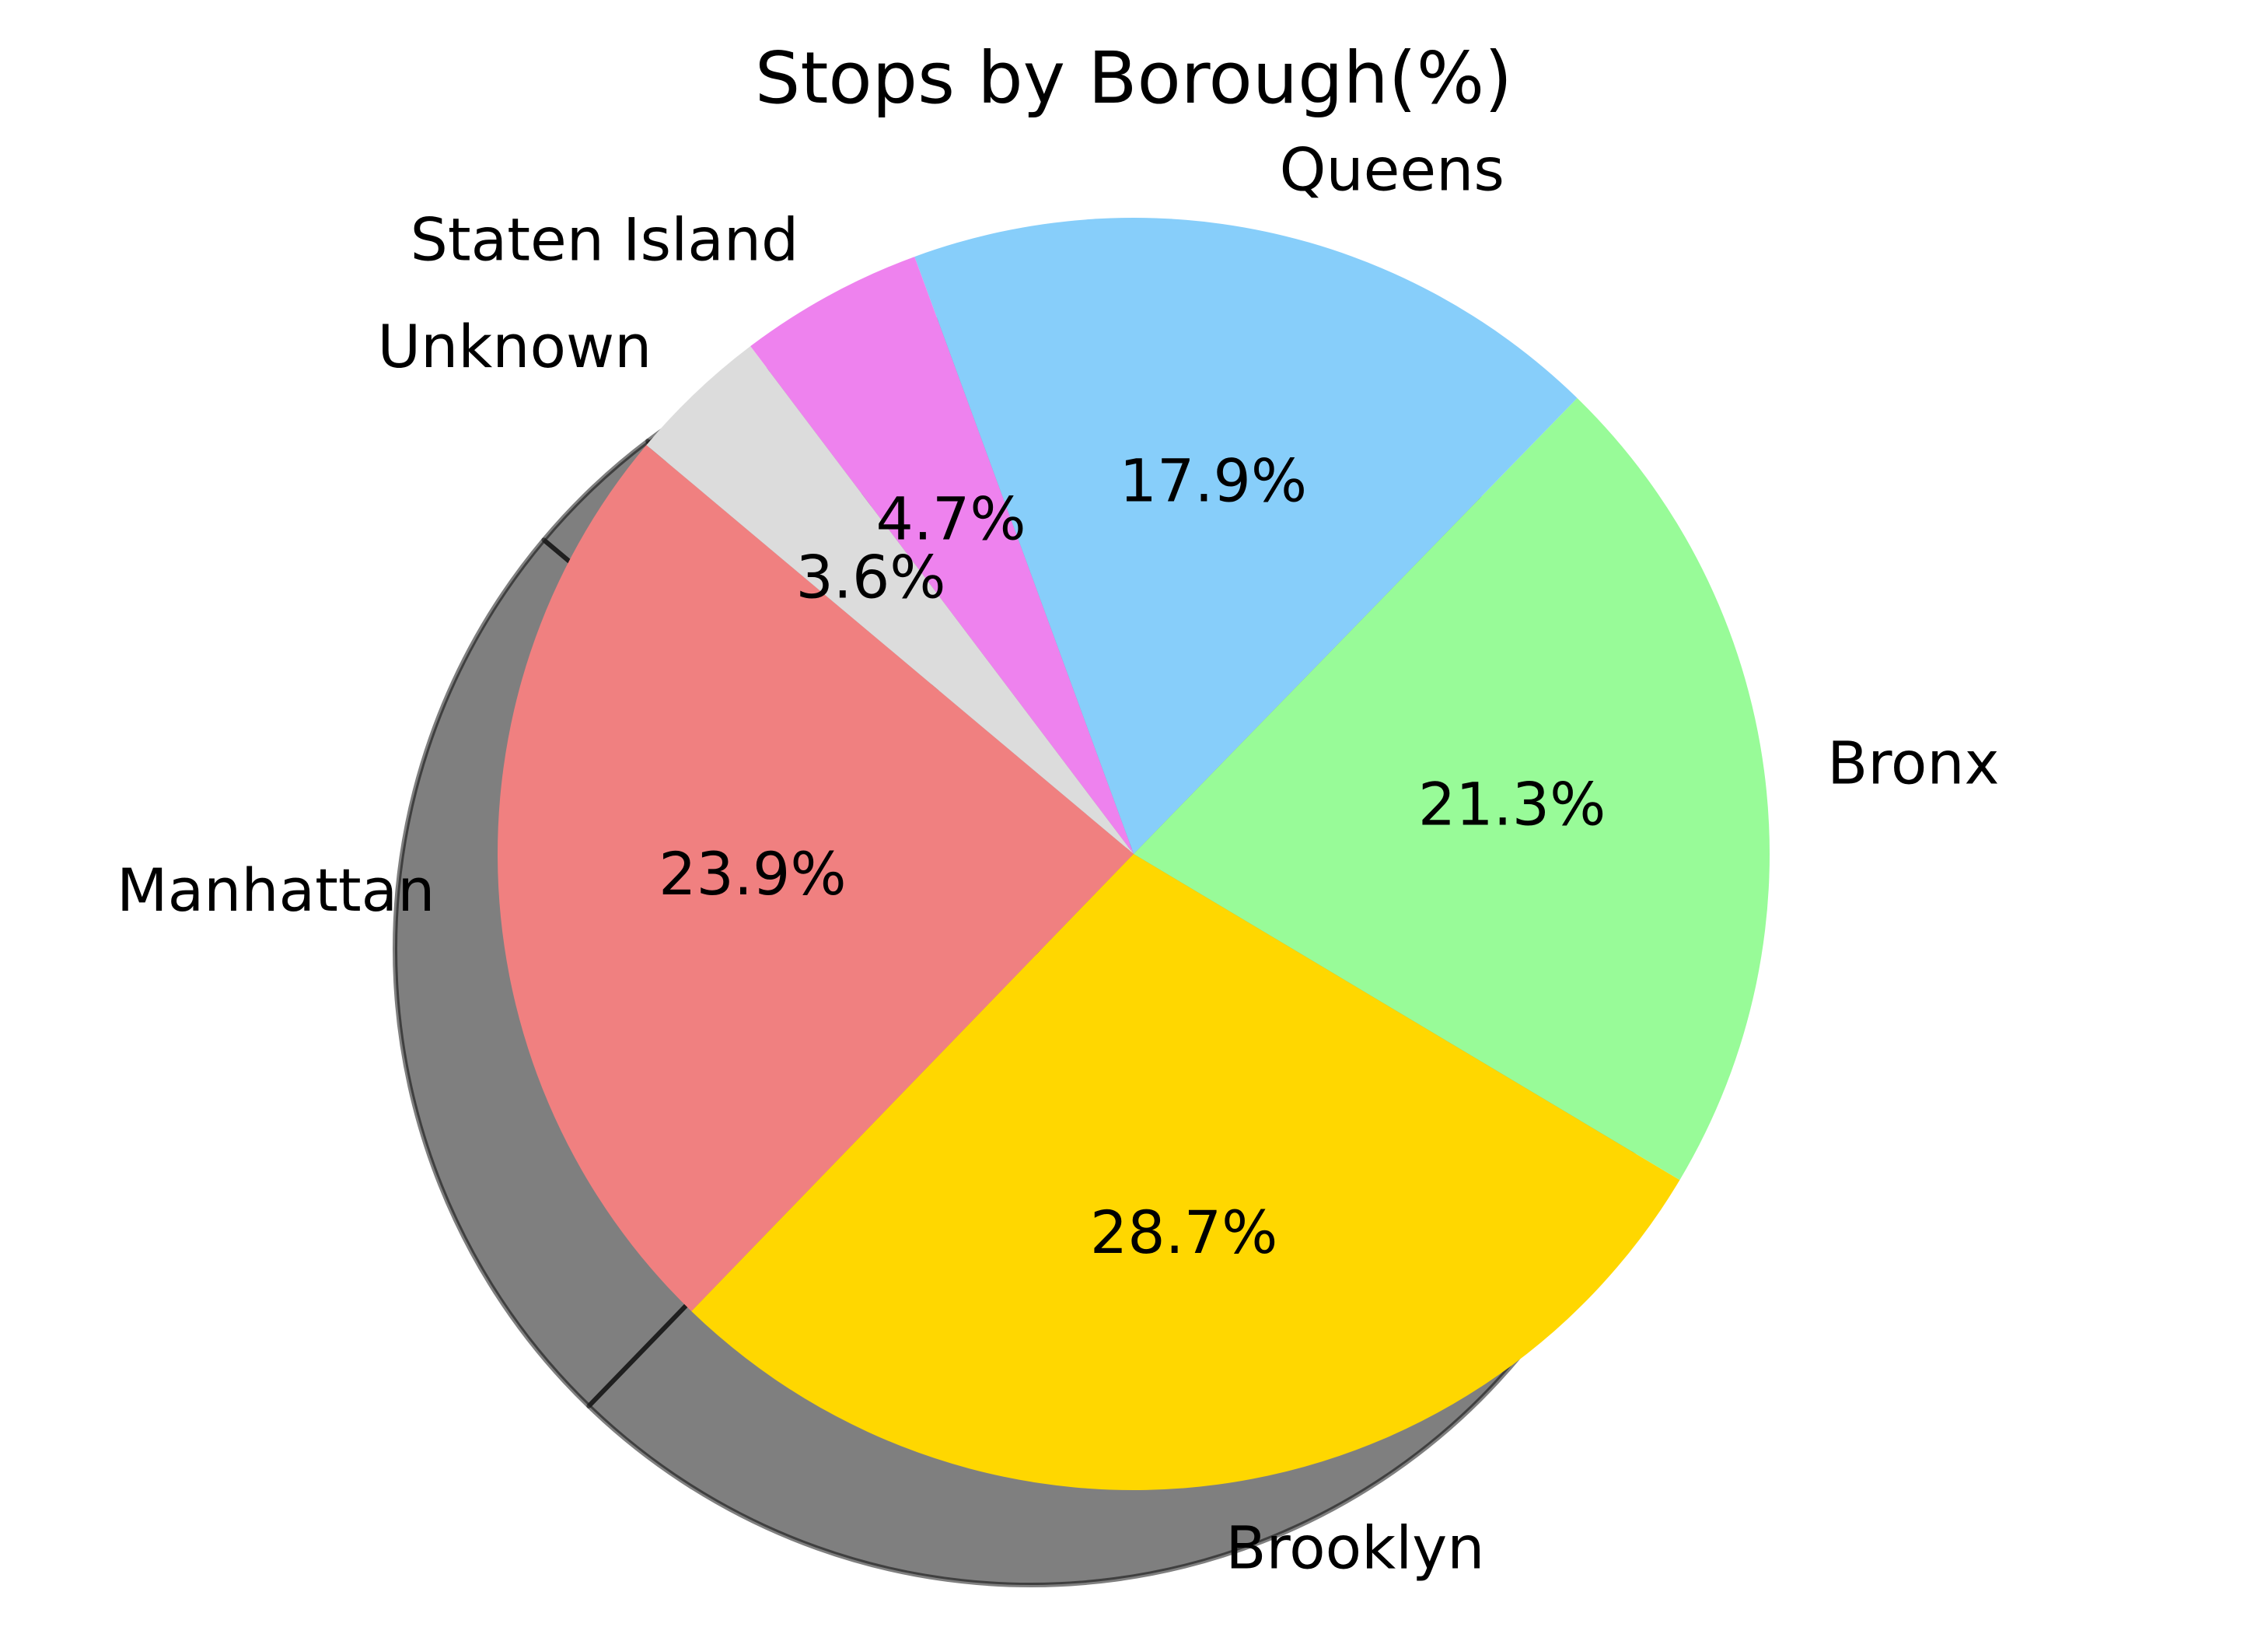 This screenshot has width=2268, height=1641. I want to click on label-queens: Queens, so click(1392, 169).